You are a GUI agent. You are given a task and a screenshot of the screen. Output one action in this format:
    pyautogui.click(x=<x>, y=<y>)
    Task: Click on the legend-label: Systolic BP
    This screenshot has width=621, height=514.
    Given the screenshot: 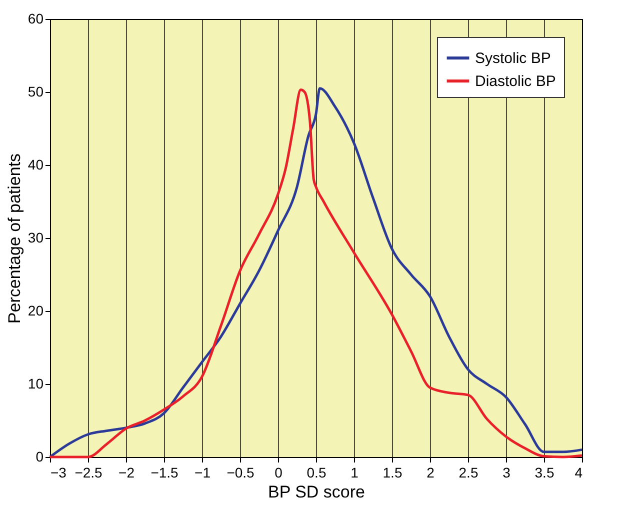 What is the action you would take?
    pyautogui.click(x=513, y=58)
    